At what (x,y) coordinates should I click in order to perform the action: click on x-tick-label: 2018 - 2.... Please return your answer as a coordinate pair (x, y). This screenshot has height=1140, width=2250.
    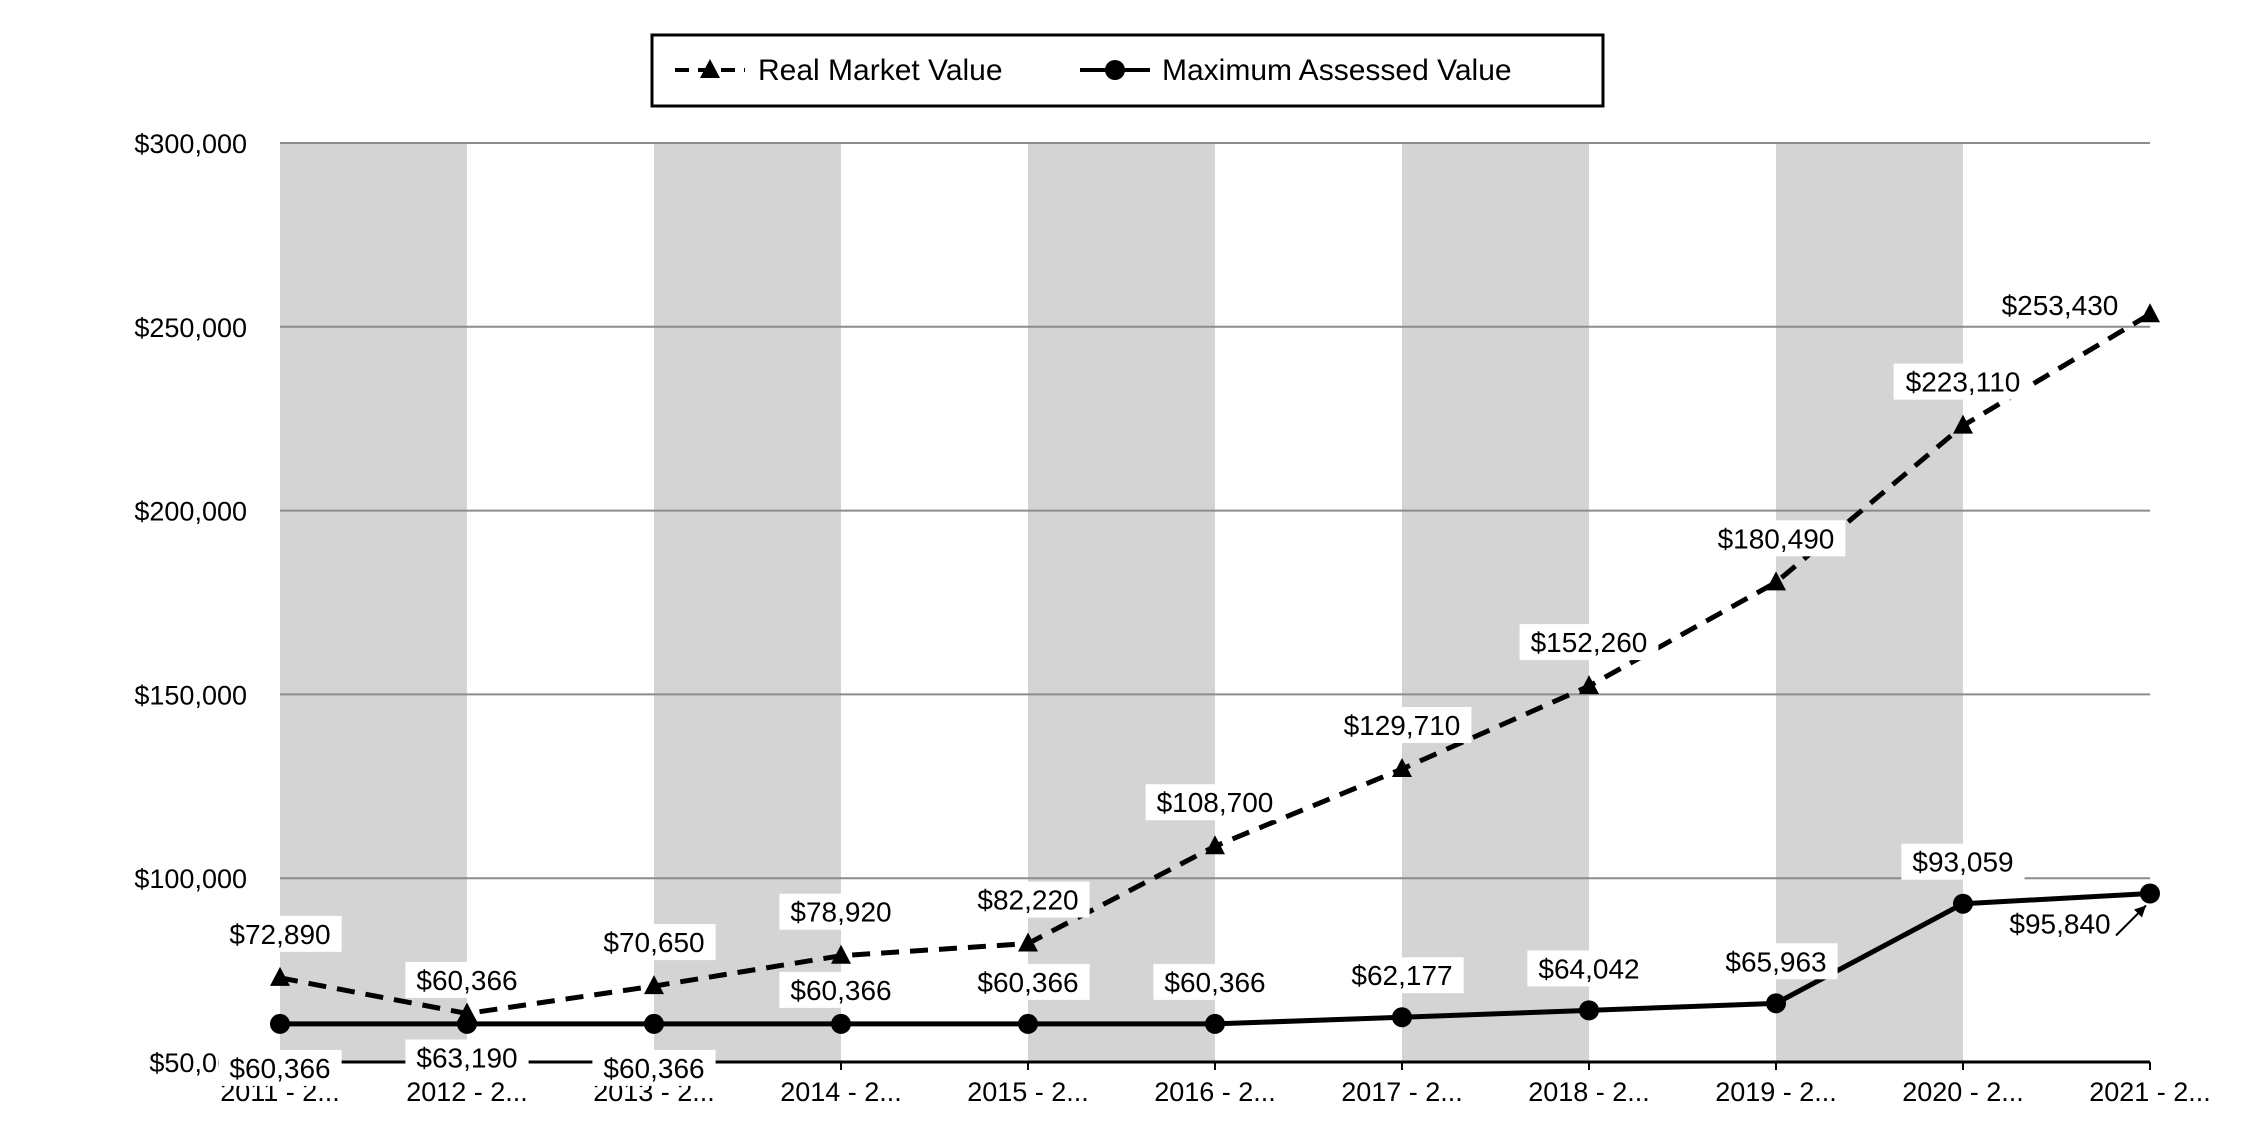
    Looking at the image, I should click on (1589, 1092).